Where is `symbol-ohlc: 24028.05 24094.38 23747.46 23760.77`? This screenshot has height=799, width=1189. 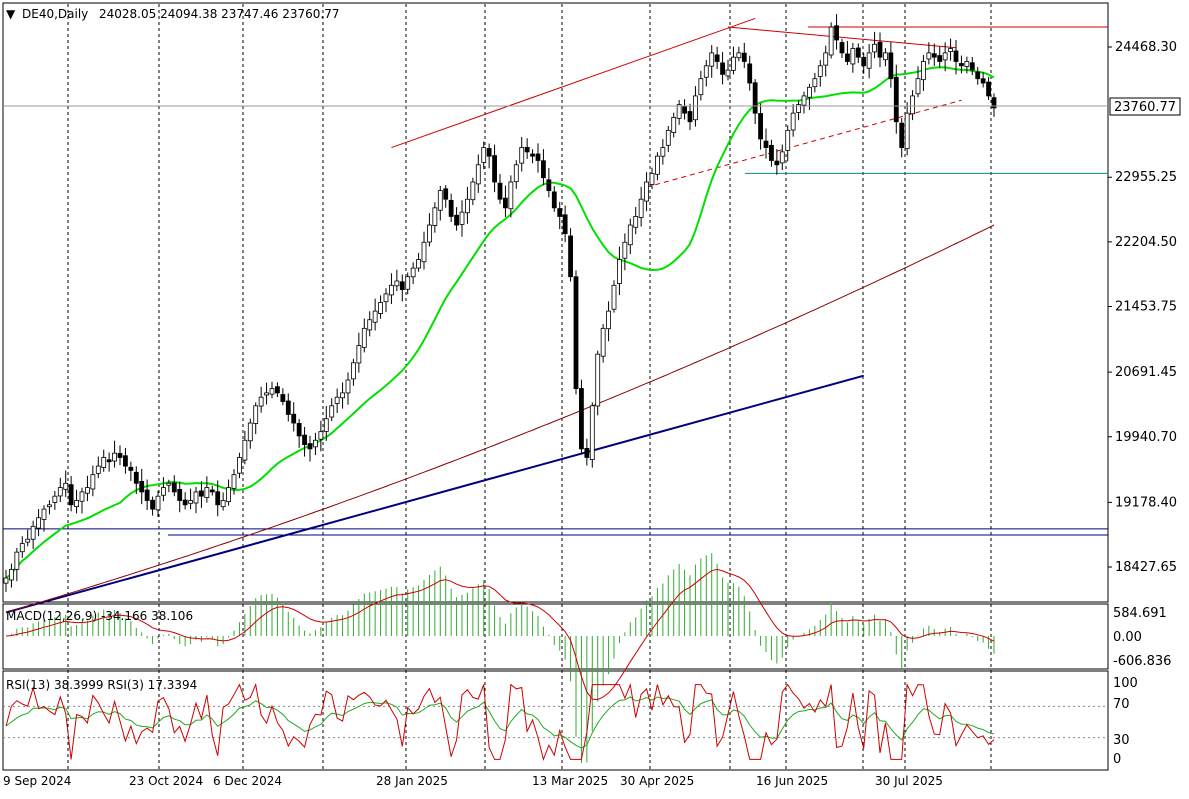
symbol-ohlc: 24028.05 24094.38 23747.46 23760.77 is located at coordinates (219, 14).